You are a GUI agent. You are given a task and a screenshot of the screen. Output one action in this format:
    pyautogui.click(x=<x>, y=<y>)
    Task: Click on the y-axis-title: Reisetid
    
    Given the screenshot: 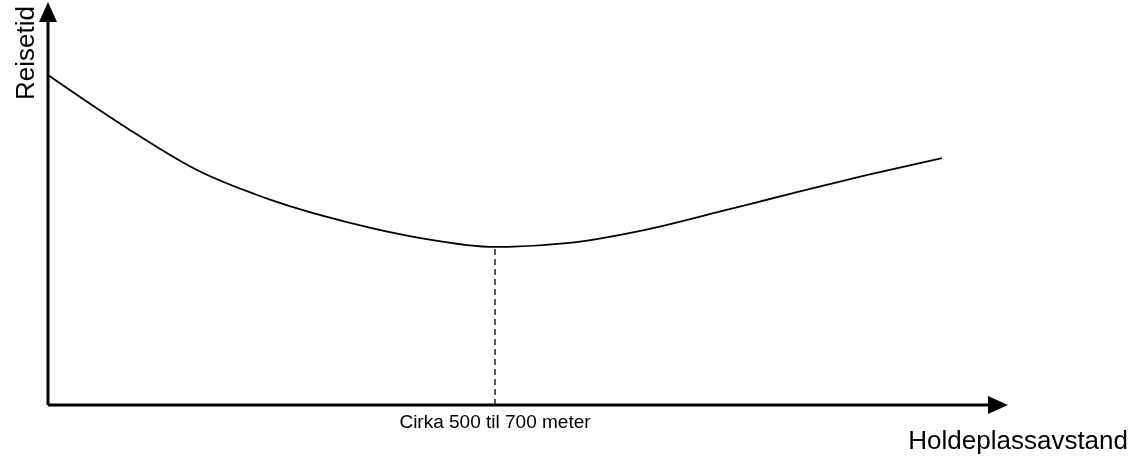 What is the action you would take?
    pyautogui.click(x=25, y=53)
    